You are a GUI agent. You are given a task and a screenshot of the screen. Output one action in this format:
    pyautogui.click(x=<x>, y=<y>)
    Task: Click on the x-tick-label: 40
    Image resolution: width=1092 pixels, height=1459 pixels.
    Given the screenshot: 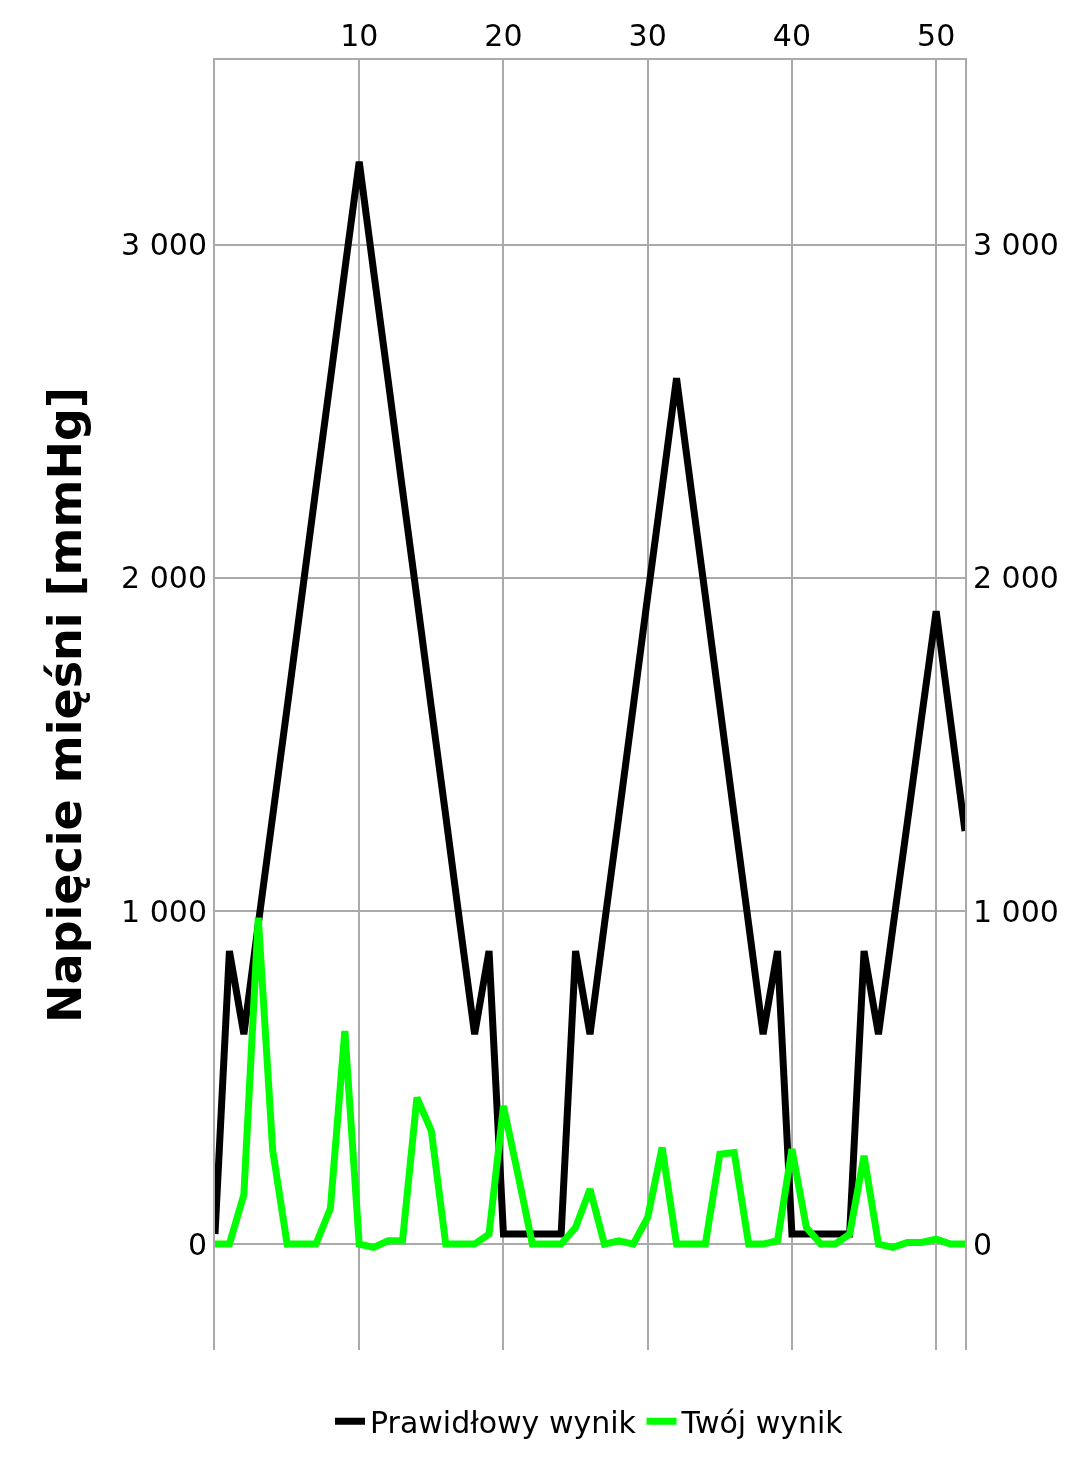 What is the action you would take?
    pyautogui.click(x=792, y=35)
    